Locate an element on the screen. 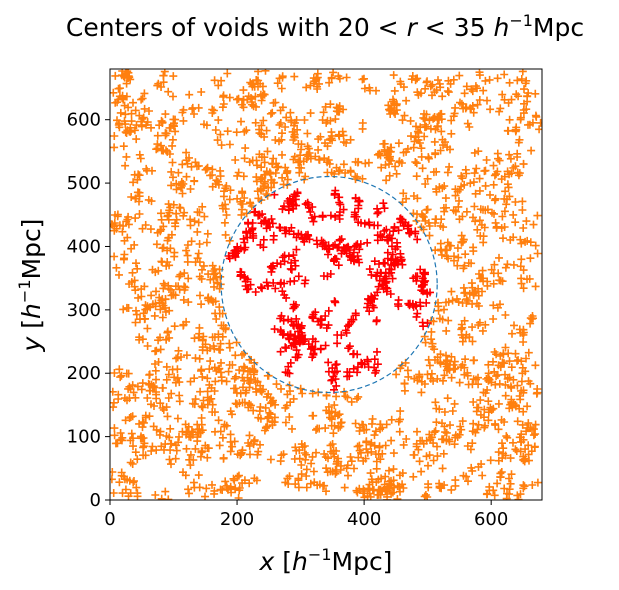 This screenshot has width=619, height=590. y-tick-label: 200 is located at coordinates (84, 373).